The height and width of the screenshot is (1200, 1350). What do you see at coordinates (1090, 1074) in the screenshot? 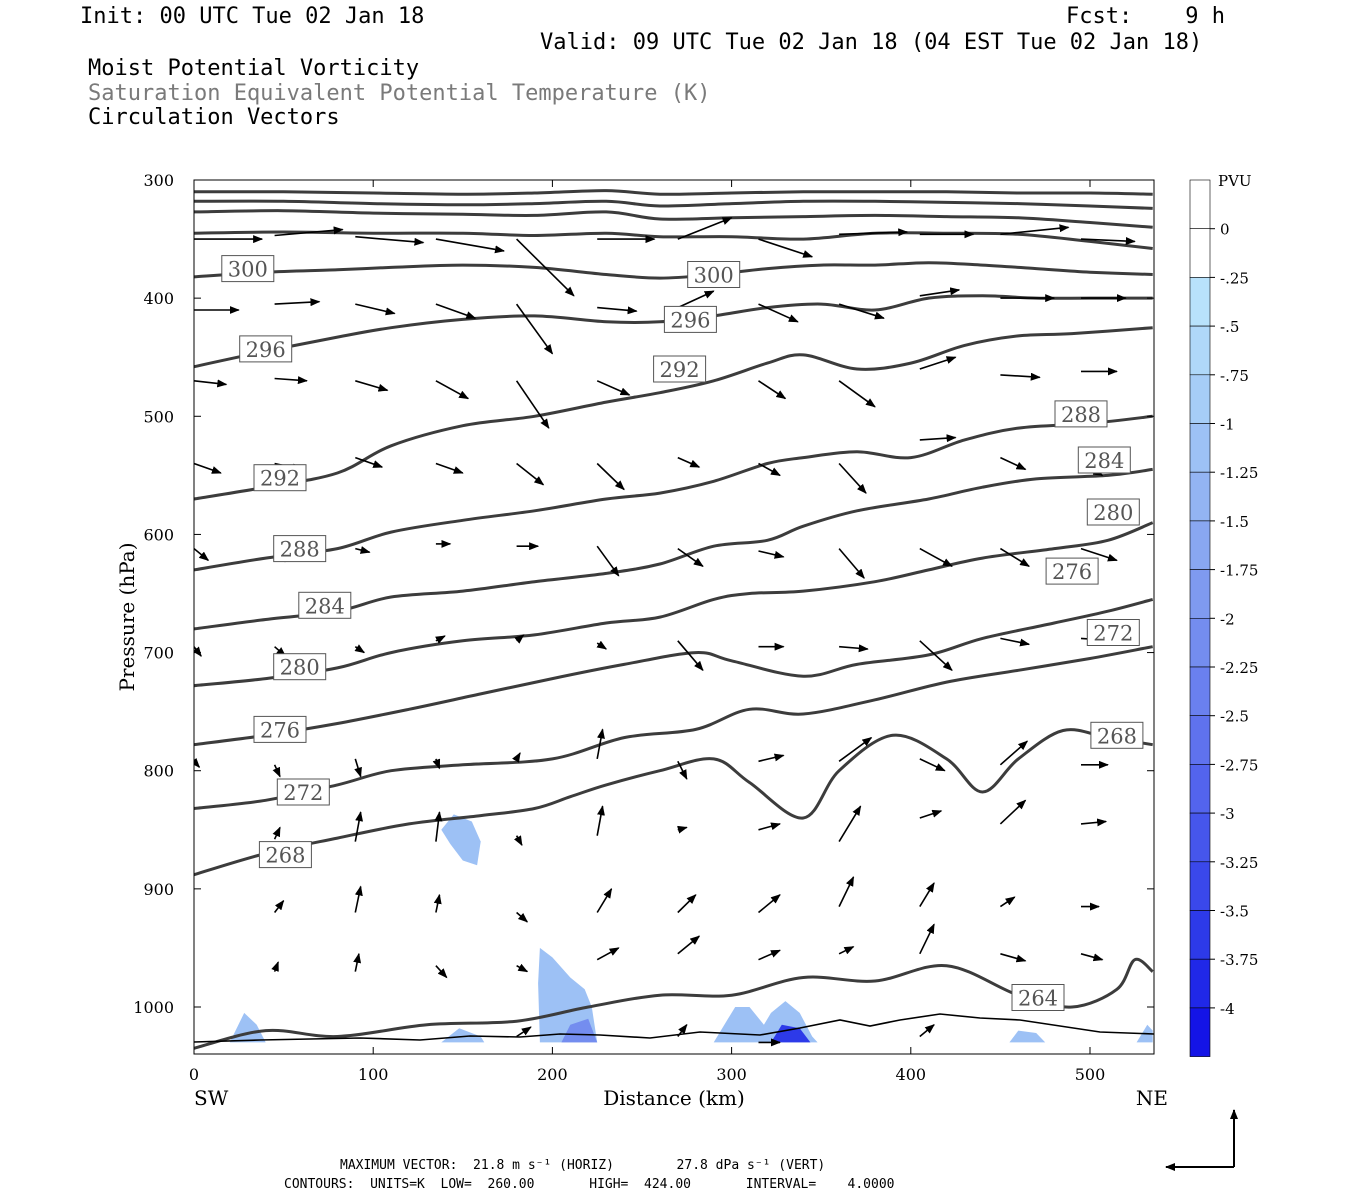
I see `x-tick-label: 500` at bounding box center [1090, 1074].